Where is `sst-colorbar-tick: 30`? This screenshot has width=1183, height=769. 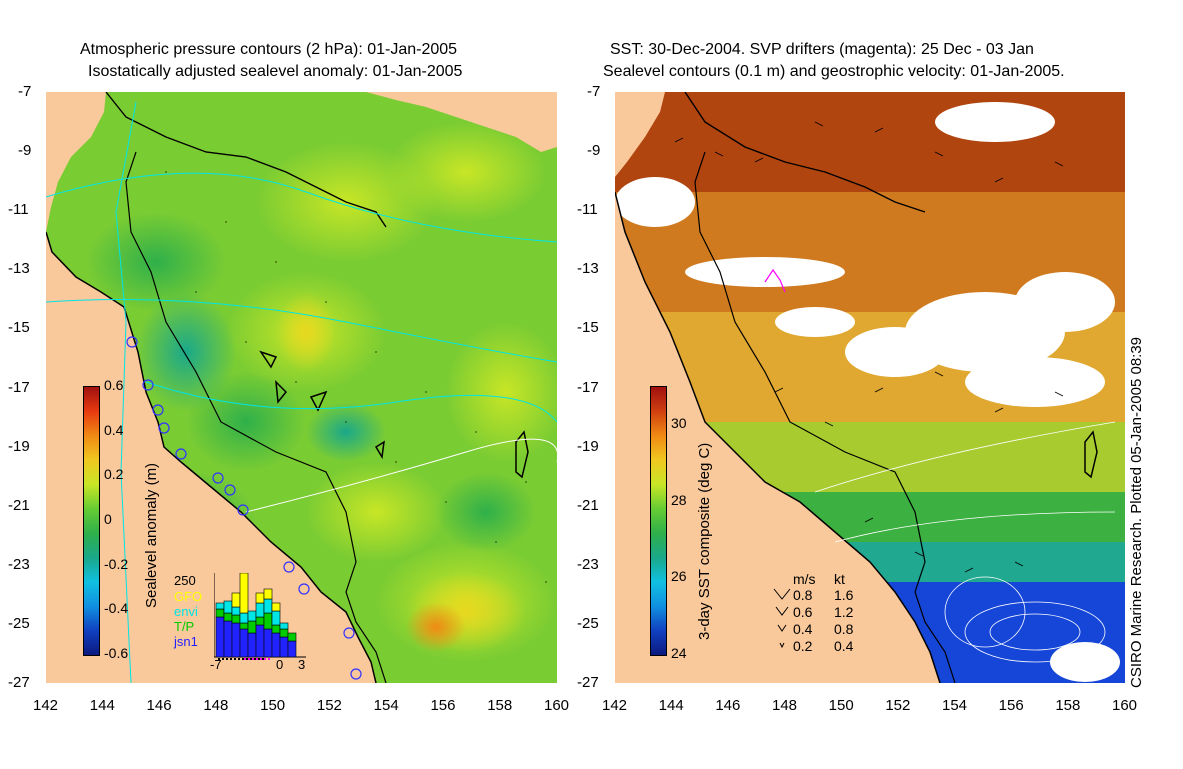
sst-colorbar-tick: 30 is located at coordinates (679, 423).